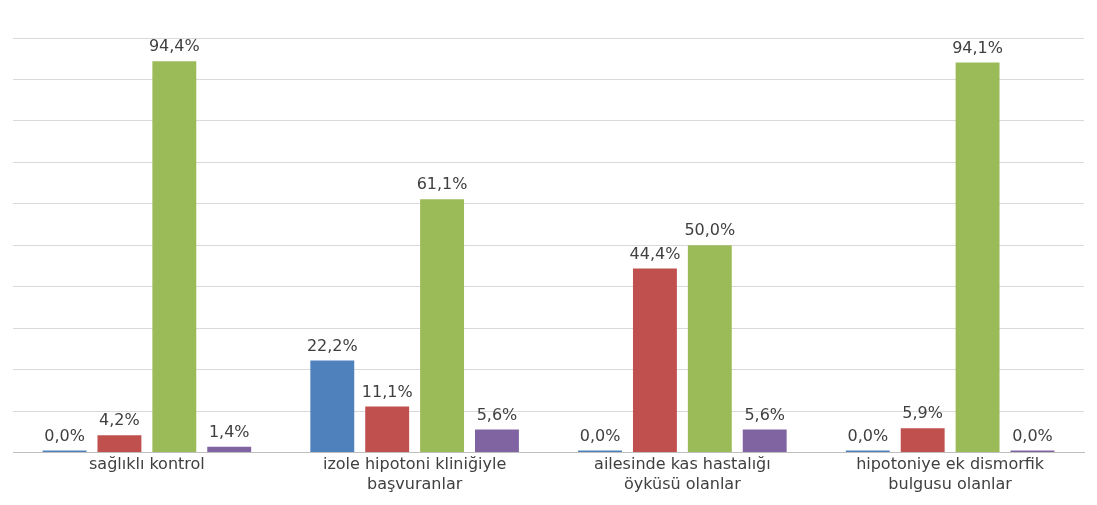  I want to click on data-label: 22,2%, so click(332, 345).